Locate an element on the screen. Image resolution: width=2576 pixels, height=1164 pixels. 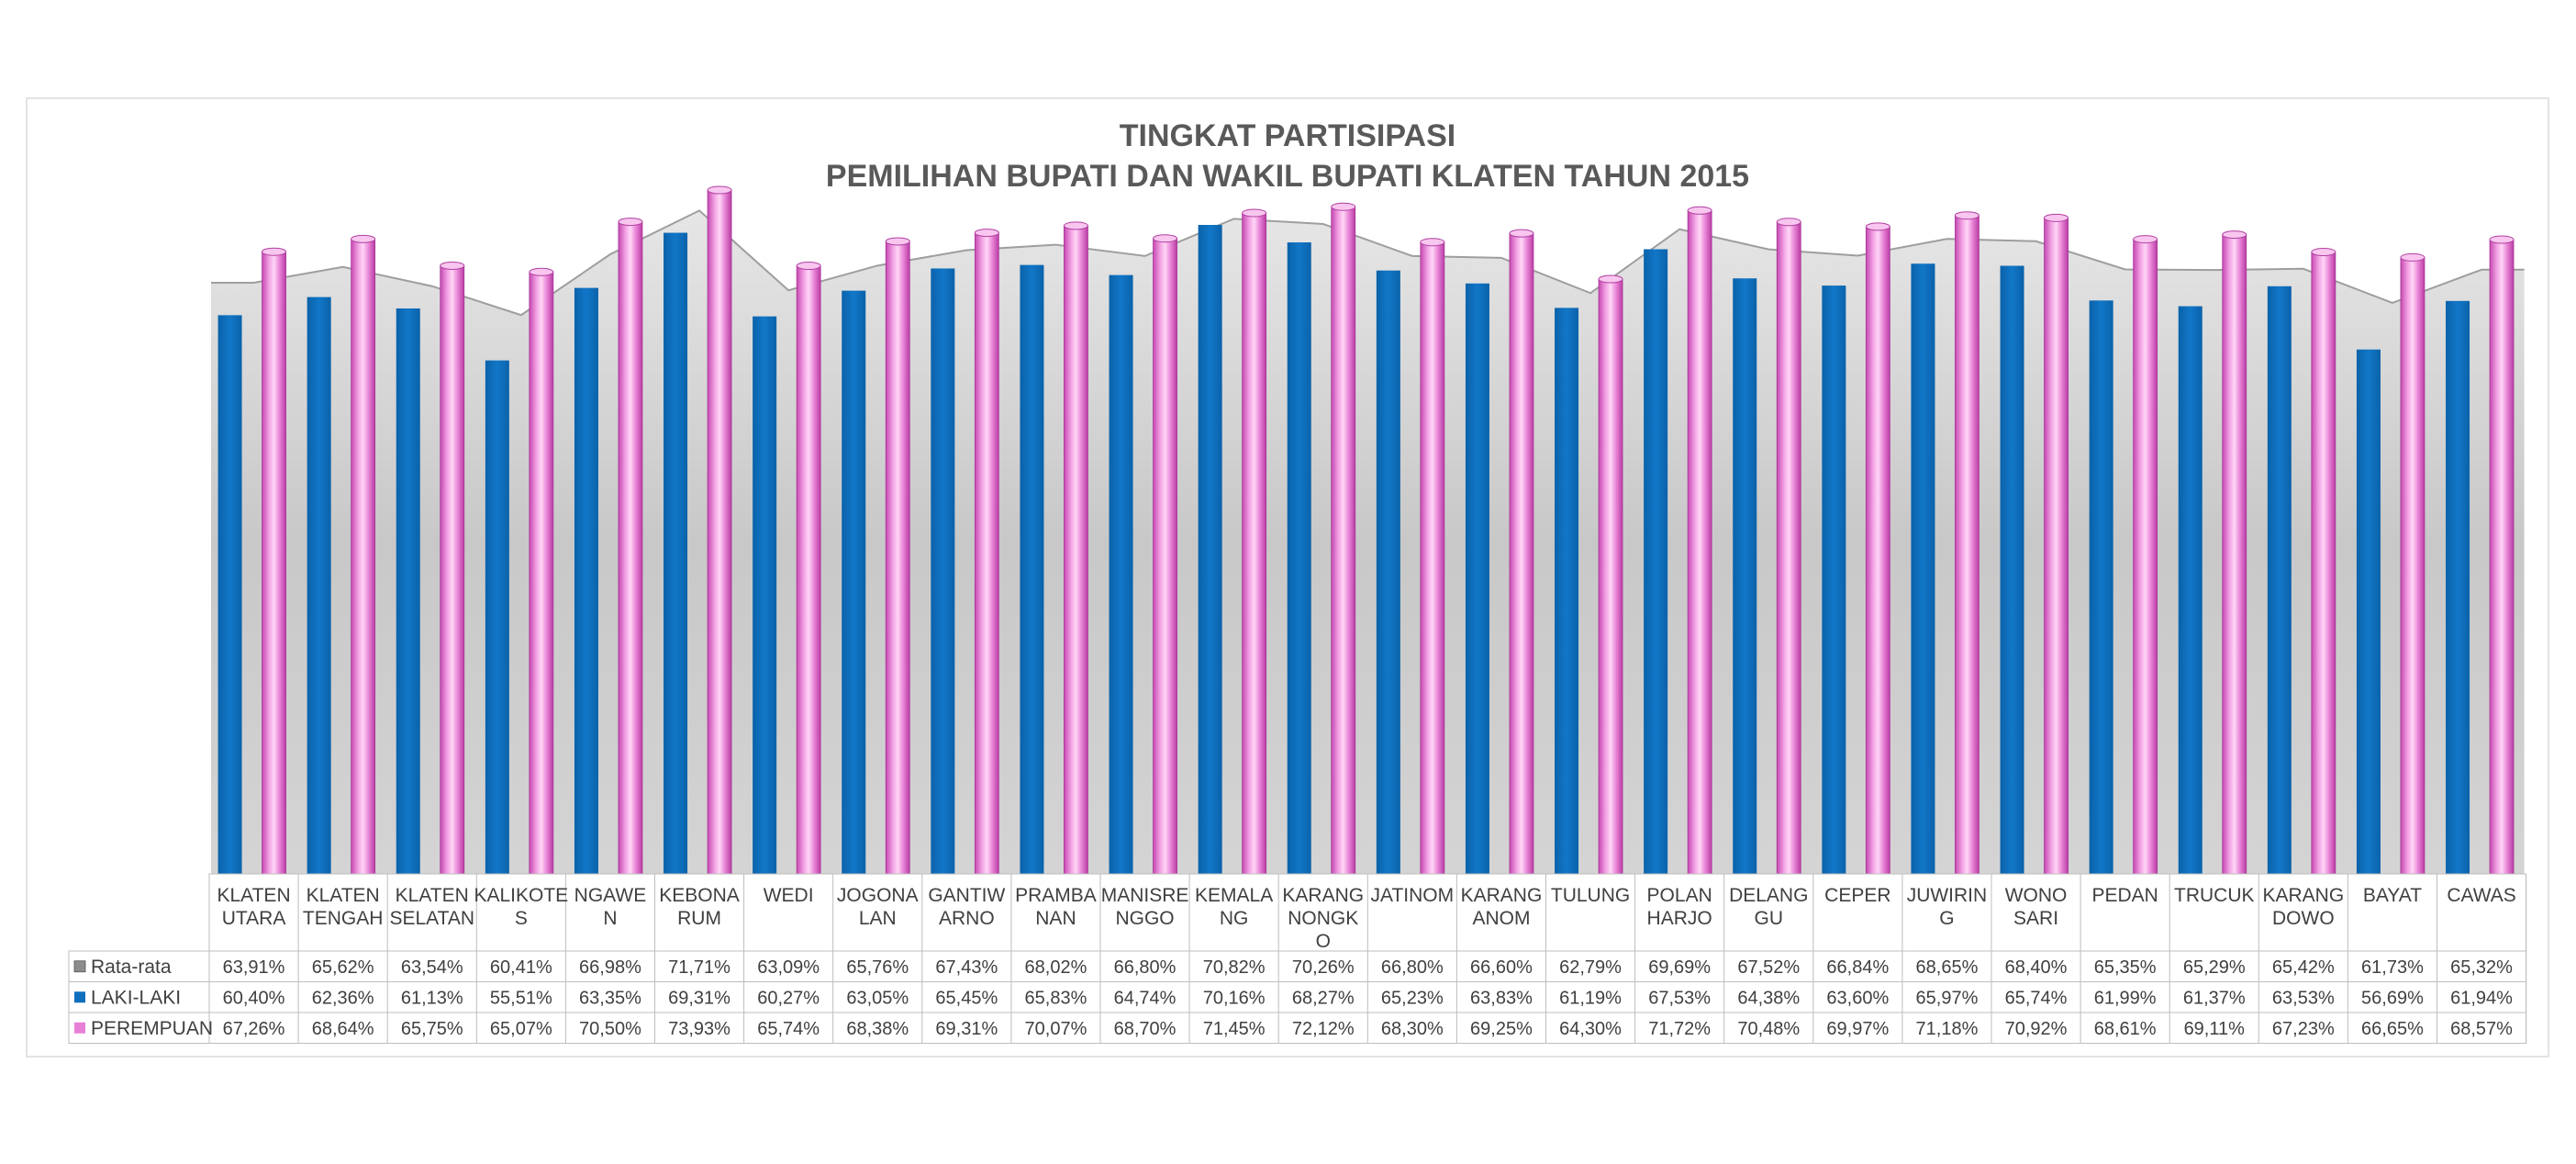
data-label: 70,82% is located at coordinates (1234, 967).